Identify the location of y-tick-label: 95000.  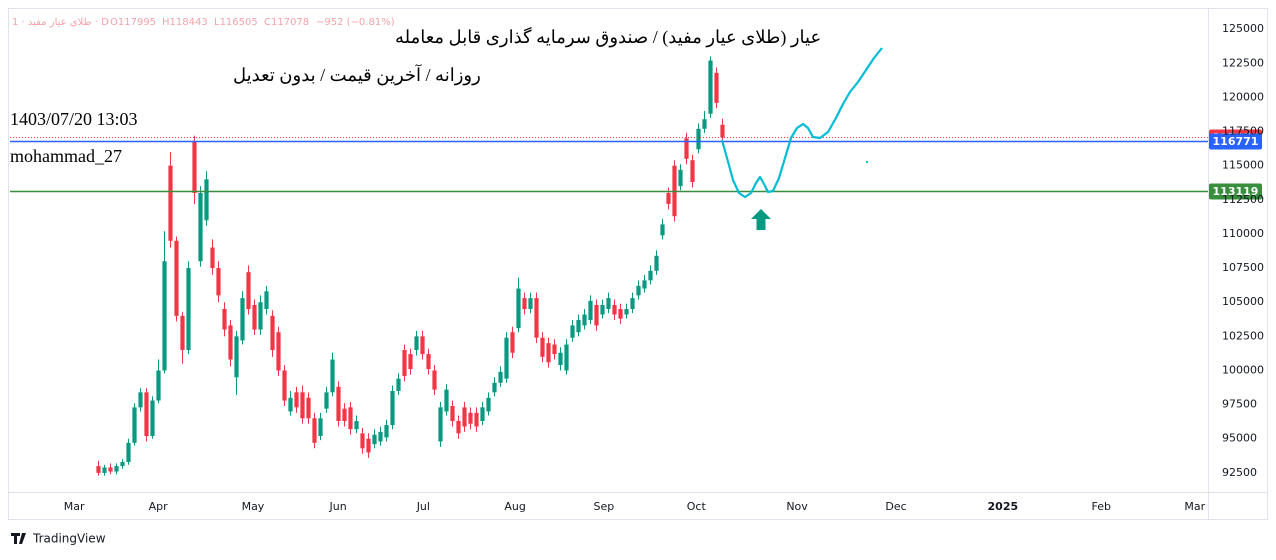
(1239, 438).